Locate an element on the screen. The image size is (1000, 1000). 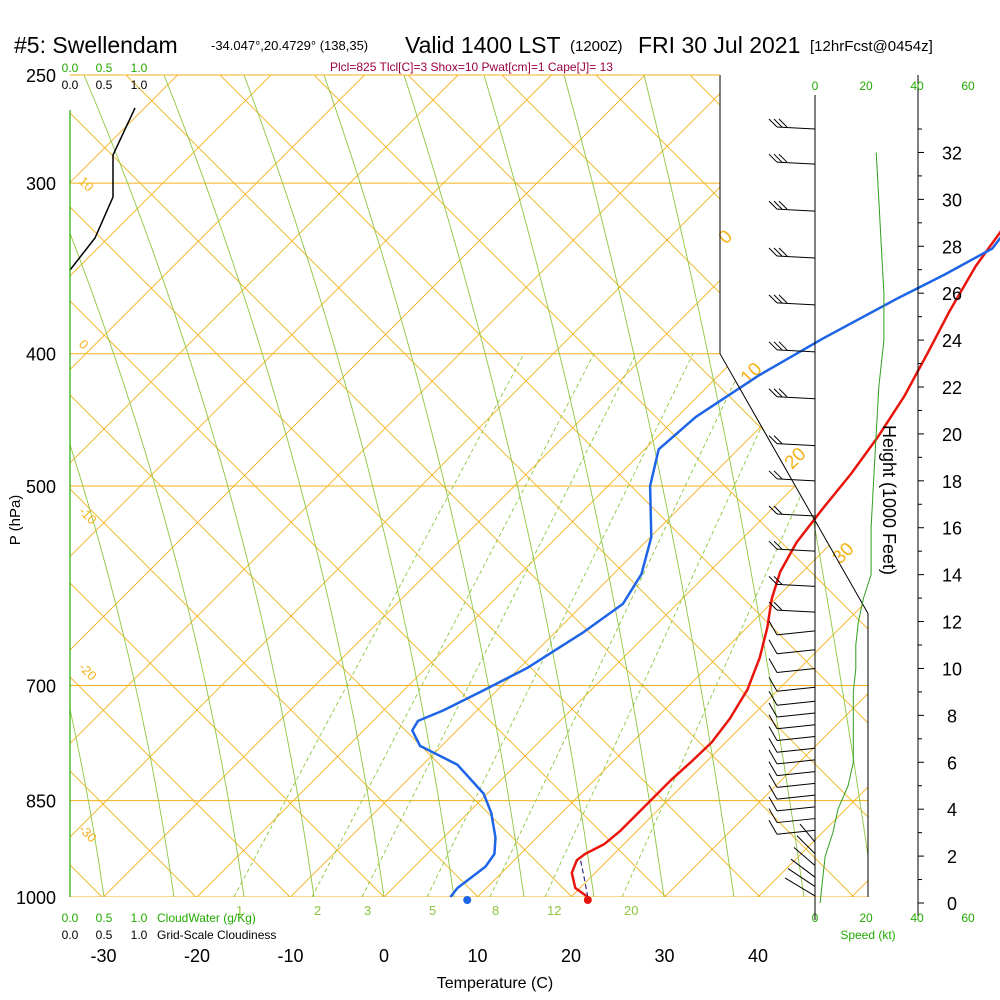
cloudiness-scale-top: 0.5 is located at coordinates (104, 85).